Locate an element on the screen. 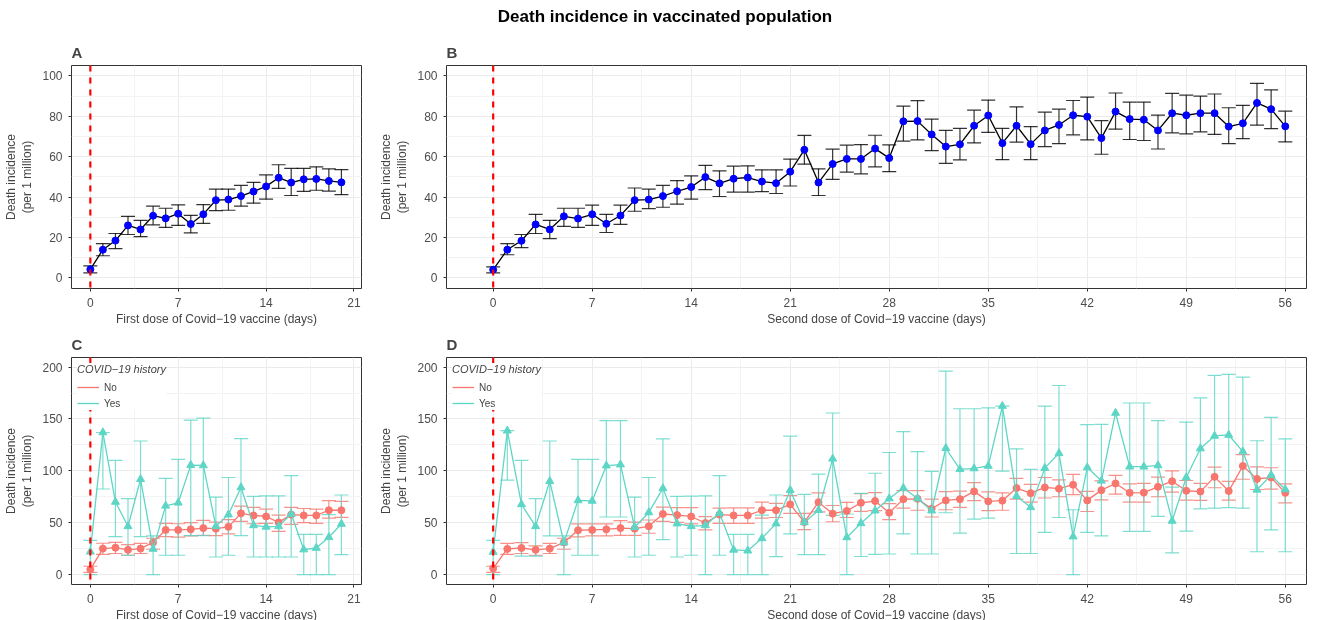  text: Death incidence in vaccinated population is located at coordinates (665, 17).